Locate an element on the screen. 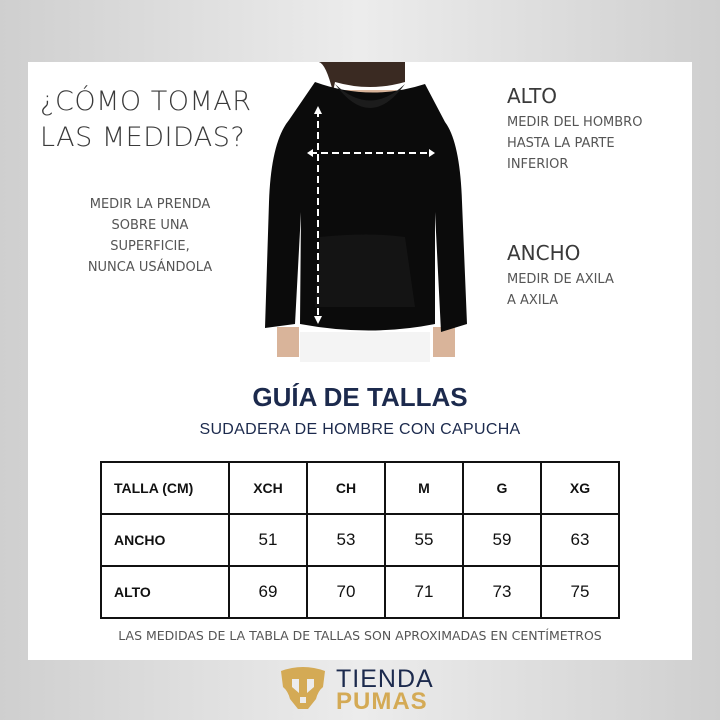  note-line: MEDIR LA PRENDA is located at coordinates (150, 204).